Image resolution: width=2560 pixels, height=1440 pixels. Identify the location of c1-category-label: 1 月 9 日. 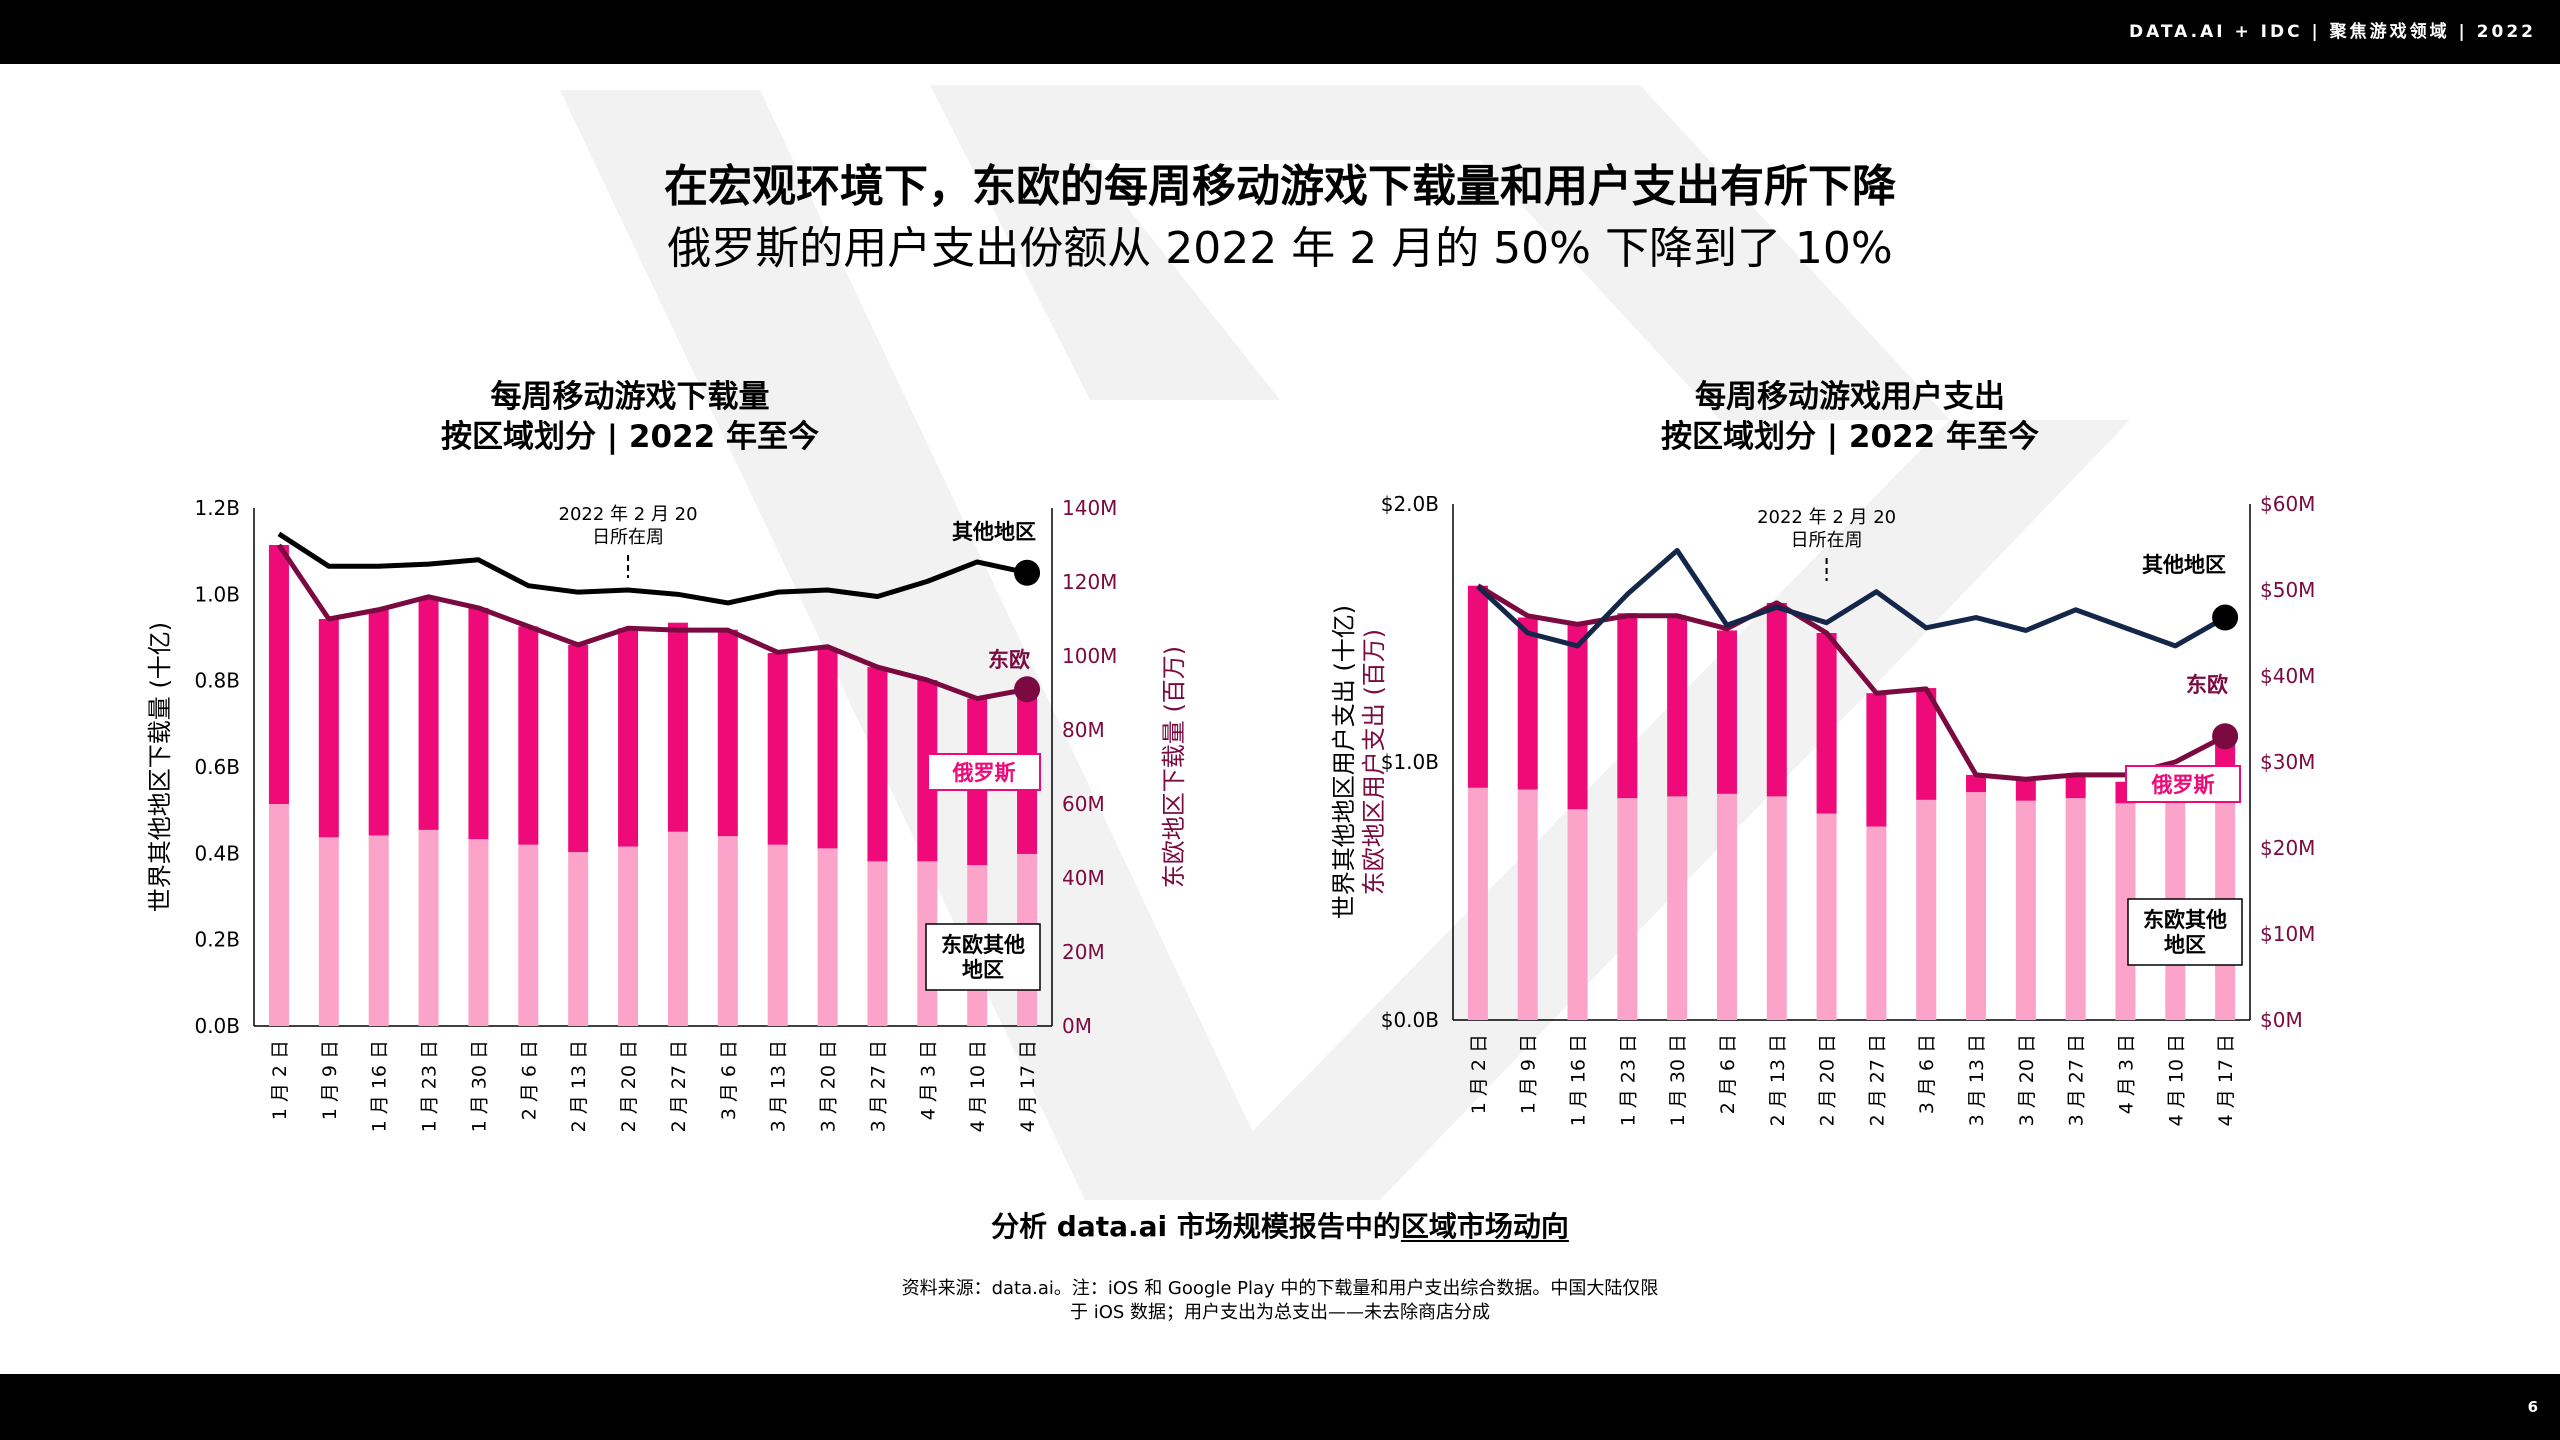
(330, 1080).